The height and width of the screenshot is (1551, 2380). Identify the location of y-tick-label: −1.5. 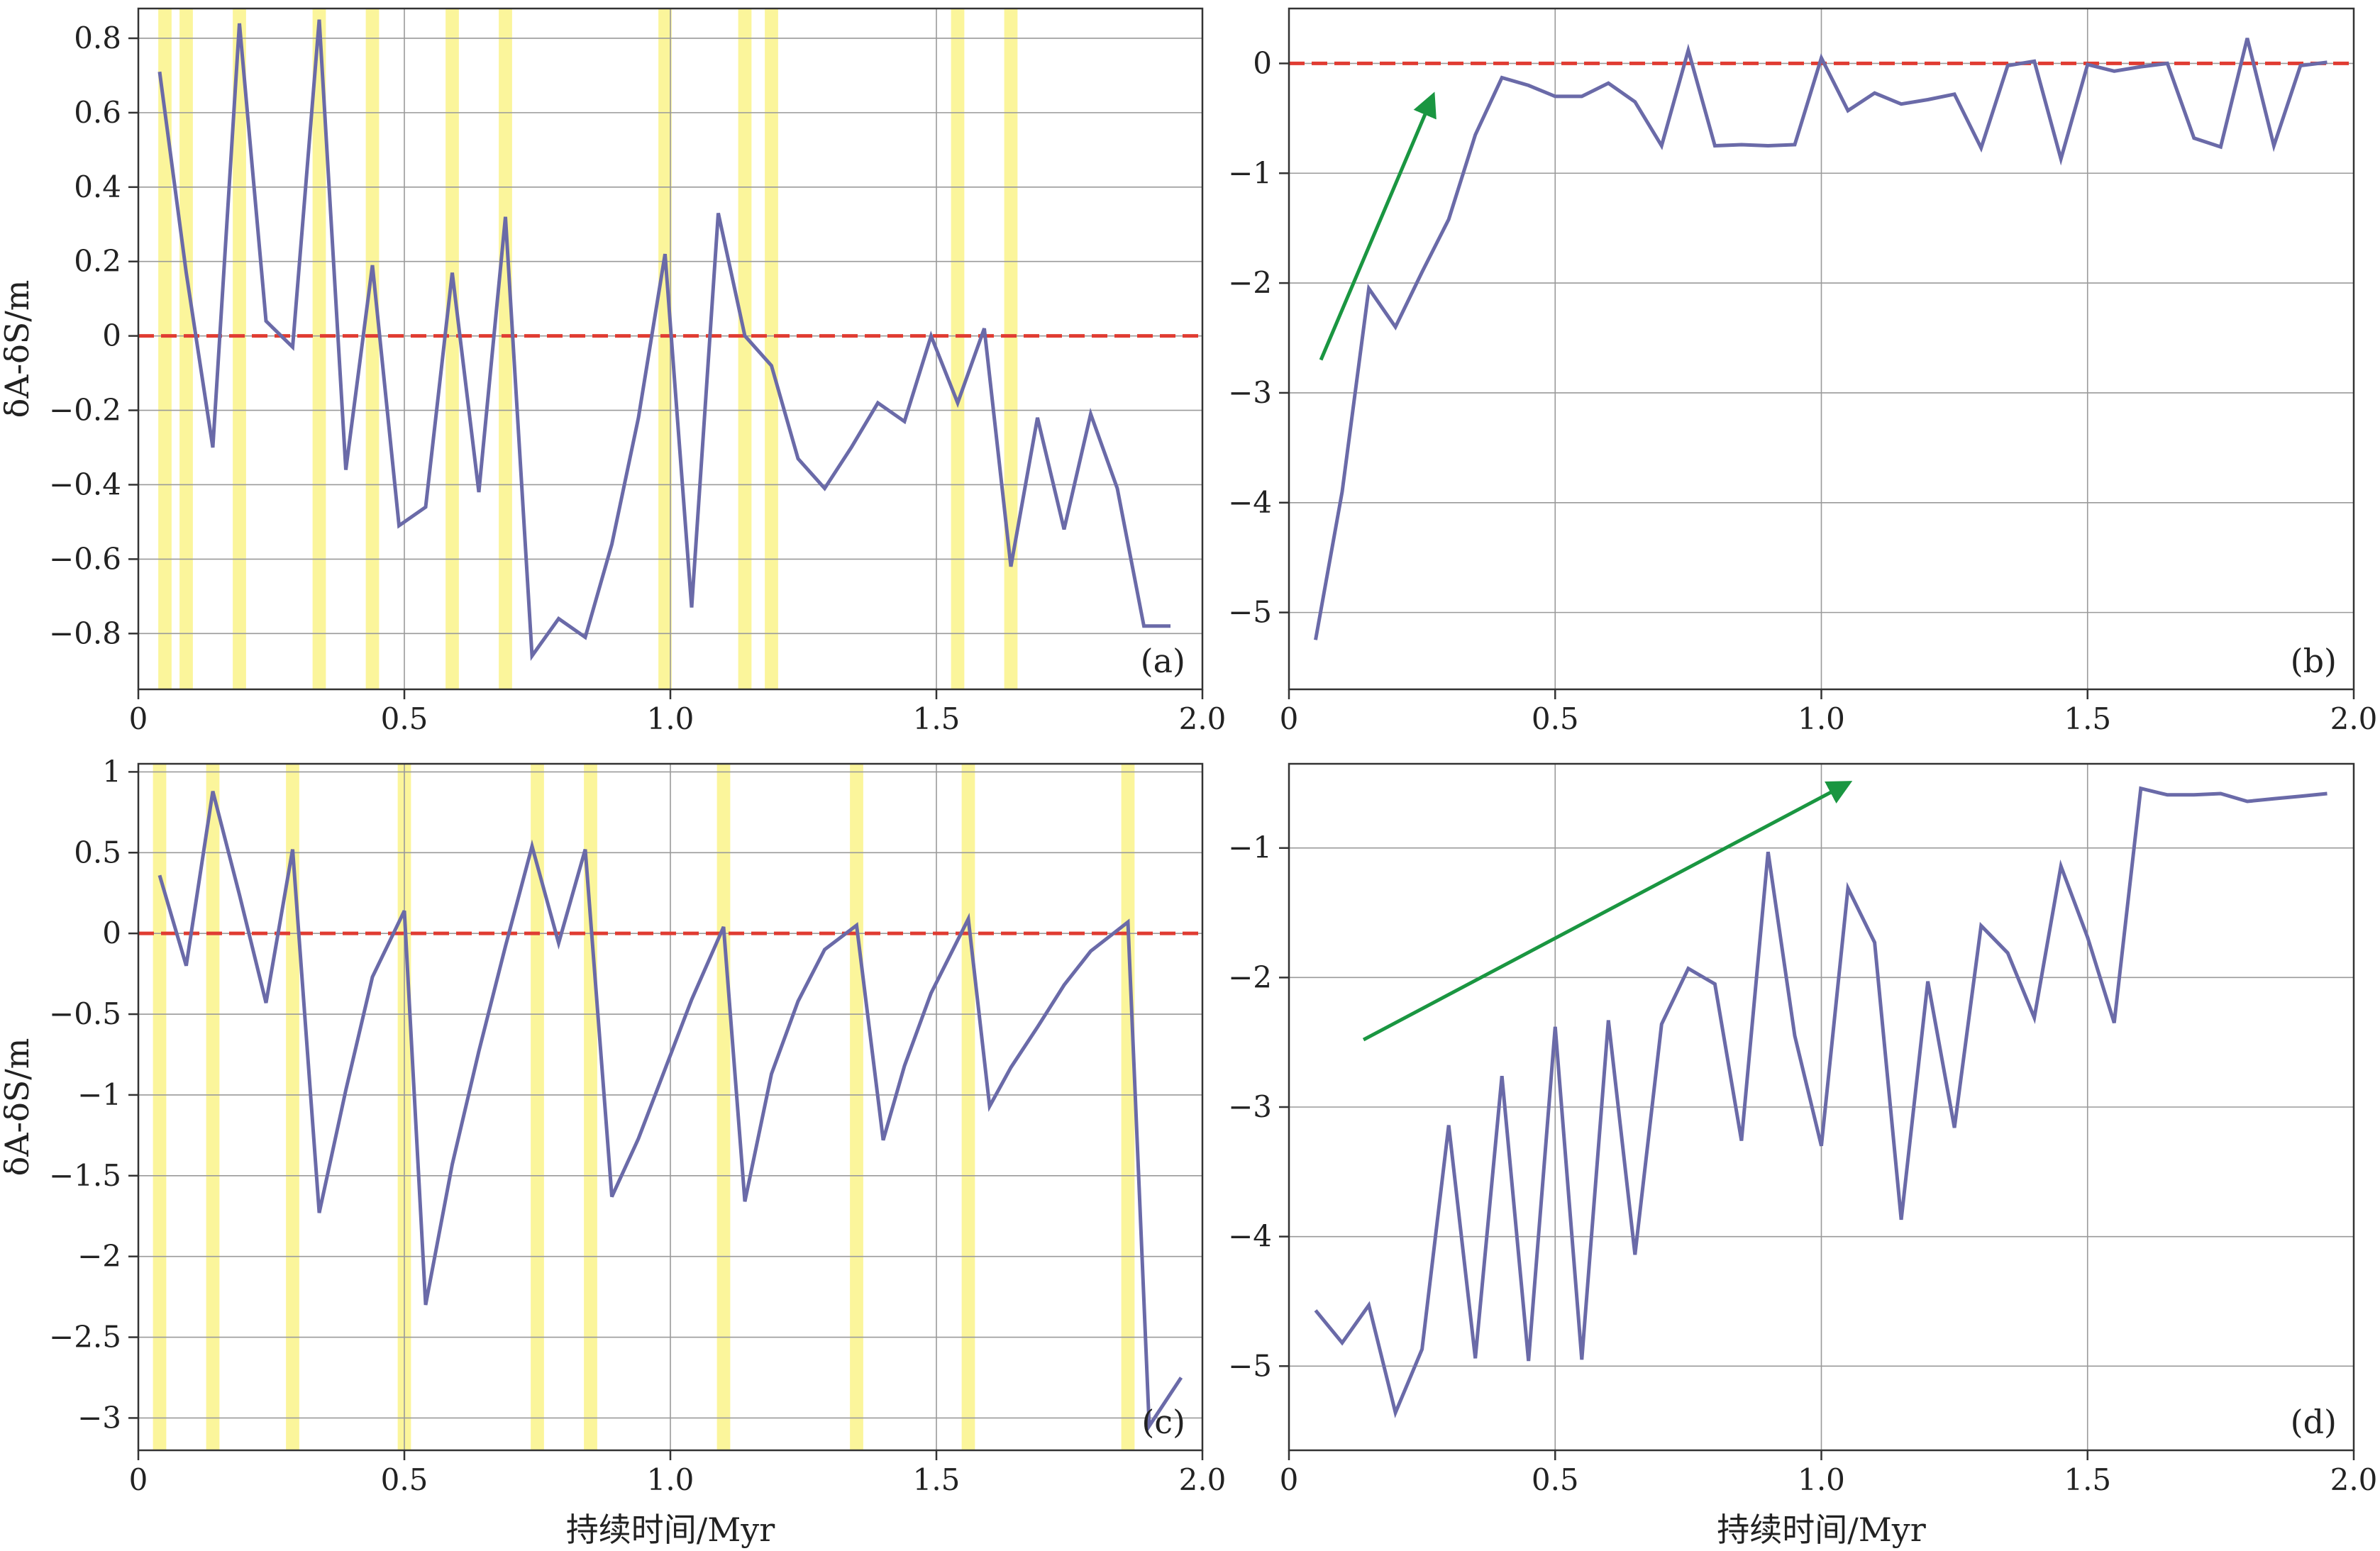
(85, 1175).